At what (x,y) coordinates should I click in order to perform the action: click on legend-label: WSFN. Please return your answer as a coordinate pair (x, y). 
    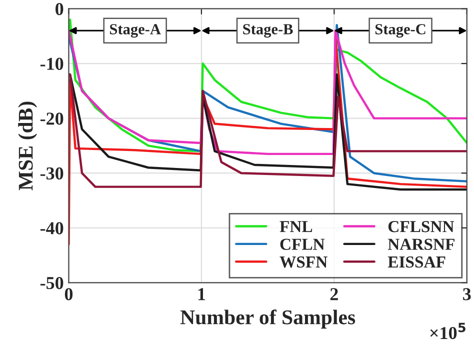
    Looking at the image, I should click on (304, 262).